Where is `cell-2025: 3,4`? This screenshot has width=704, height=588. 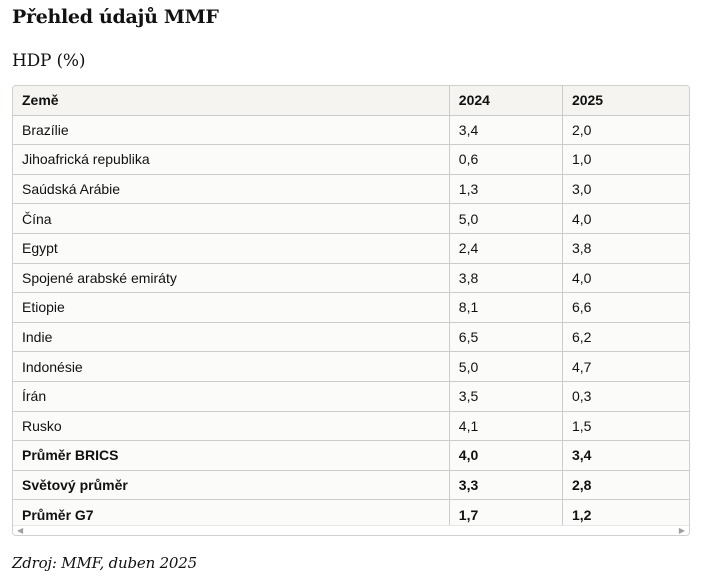 cell-2025: 3,4 is located at coordinates (625, 455).